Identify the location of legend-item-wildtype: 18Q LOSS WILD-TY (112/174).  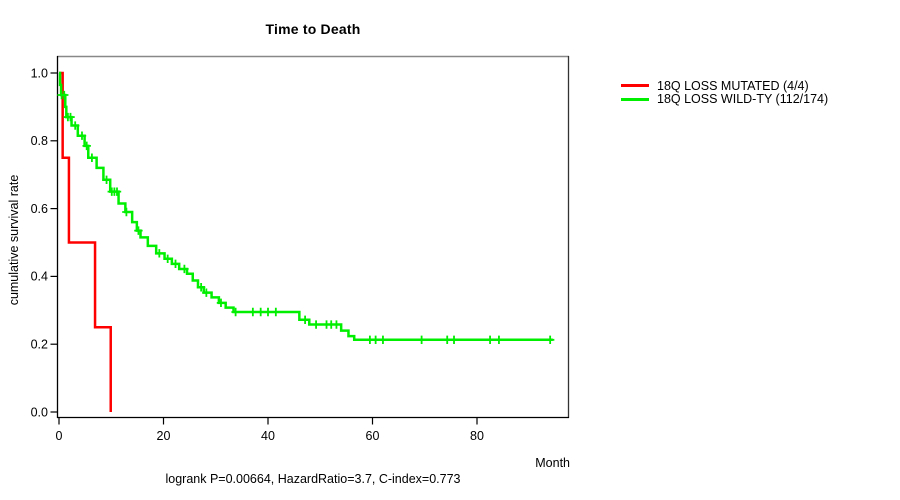
(725, 99).